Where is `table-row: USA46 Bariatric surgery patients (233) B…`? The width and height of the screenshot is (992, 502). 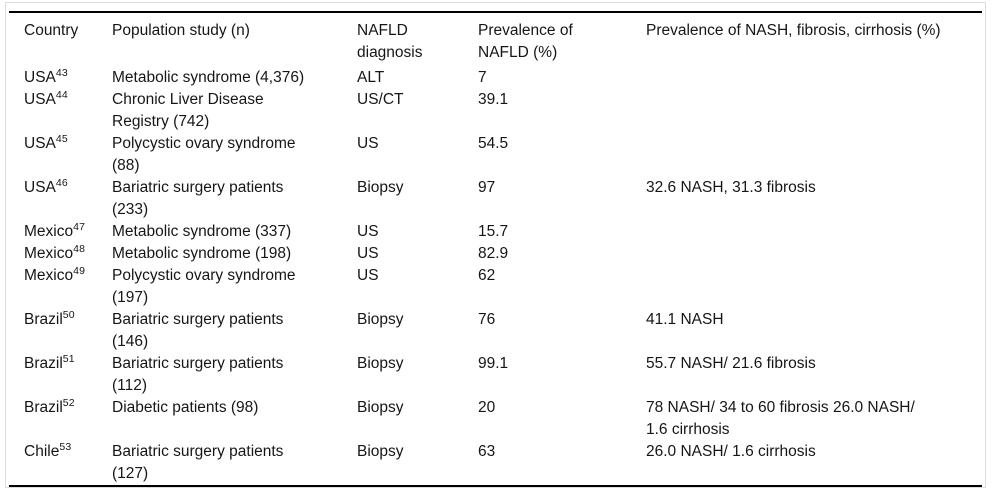
table-row: USA46 Bariatric surgery patients (233) B… is located at coordinates (495, 199).